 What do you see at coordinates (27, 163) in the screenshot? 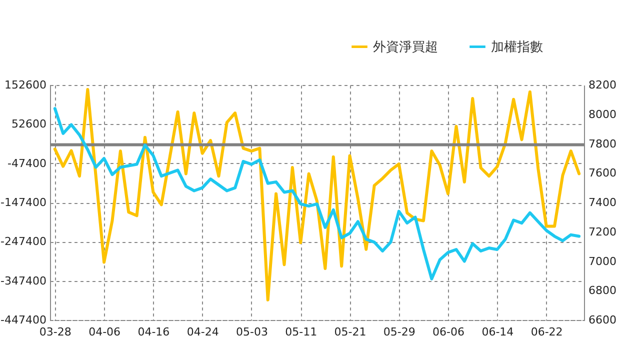
I see `y-tick-label: -47400` at bounding box center [27, 163].